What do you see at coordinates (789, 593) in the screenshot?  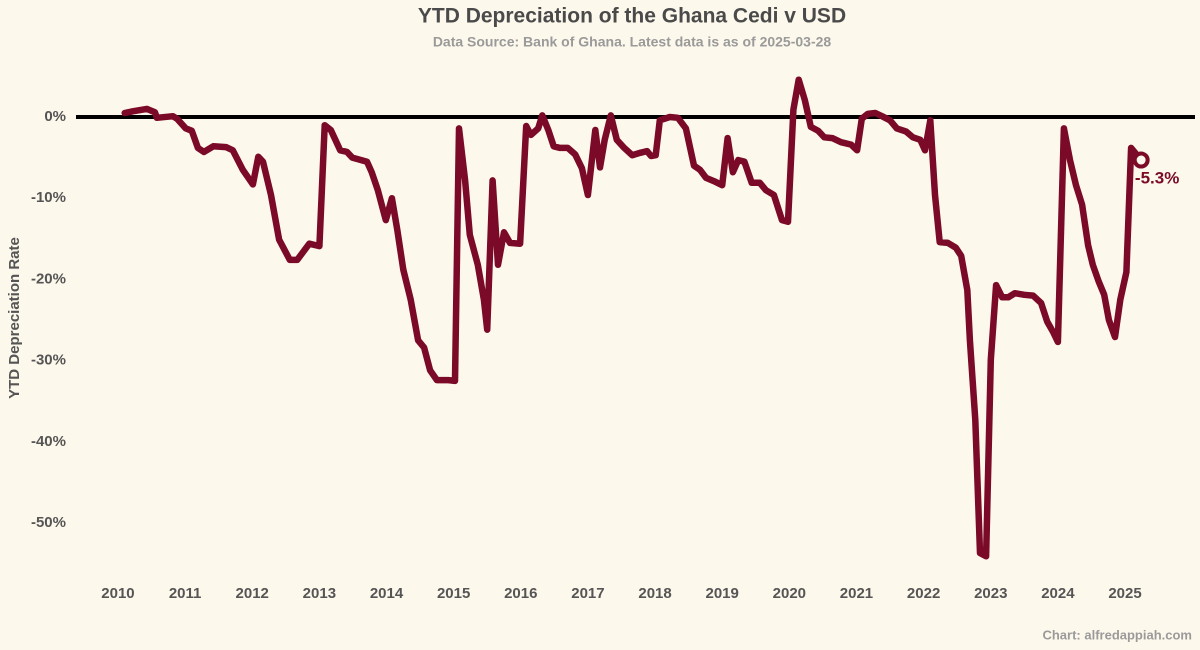 I see `x-tick-label: 2020` at bounding box center [789, 593].